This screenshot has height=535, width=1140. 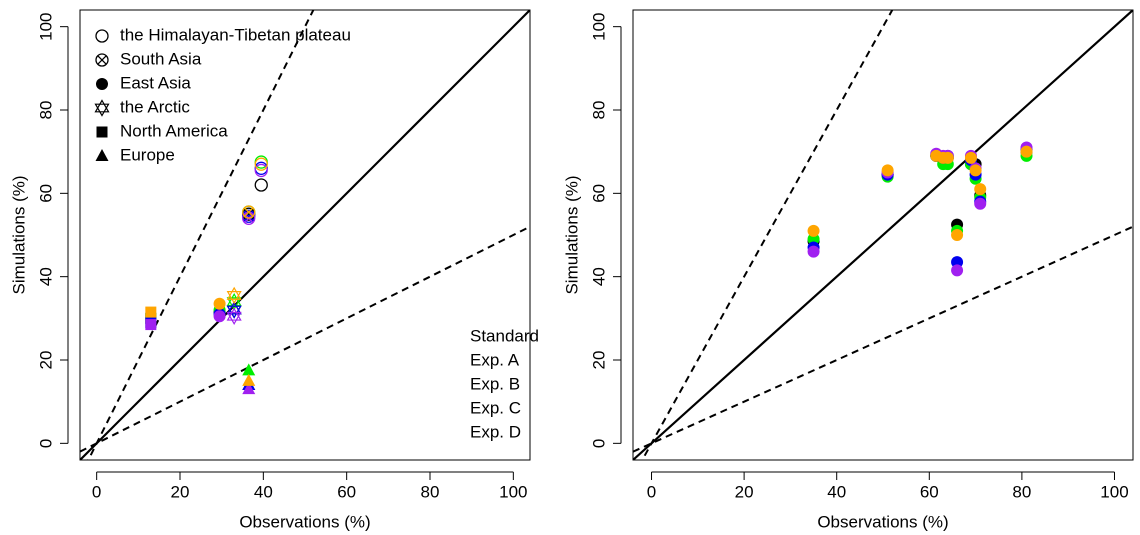 I want to click on legend-label: Exp. C, so click(x=495, y=407).